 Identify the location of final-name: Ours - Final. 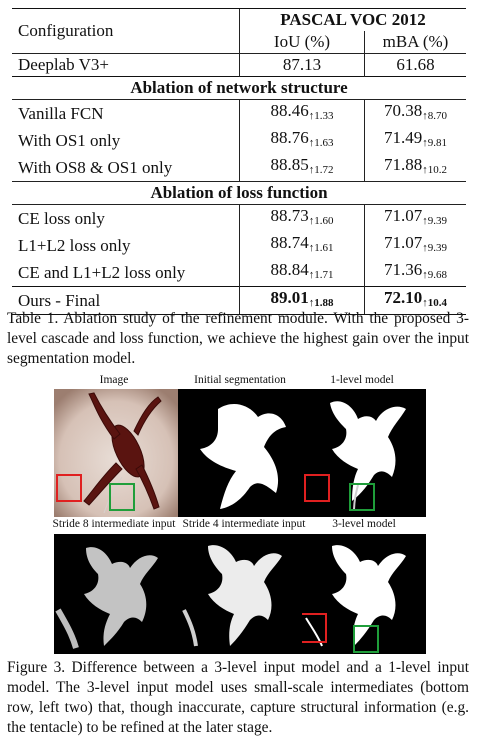
(126, 300).